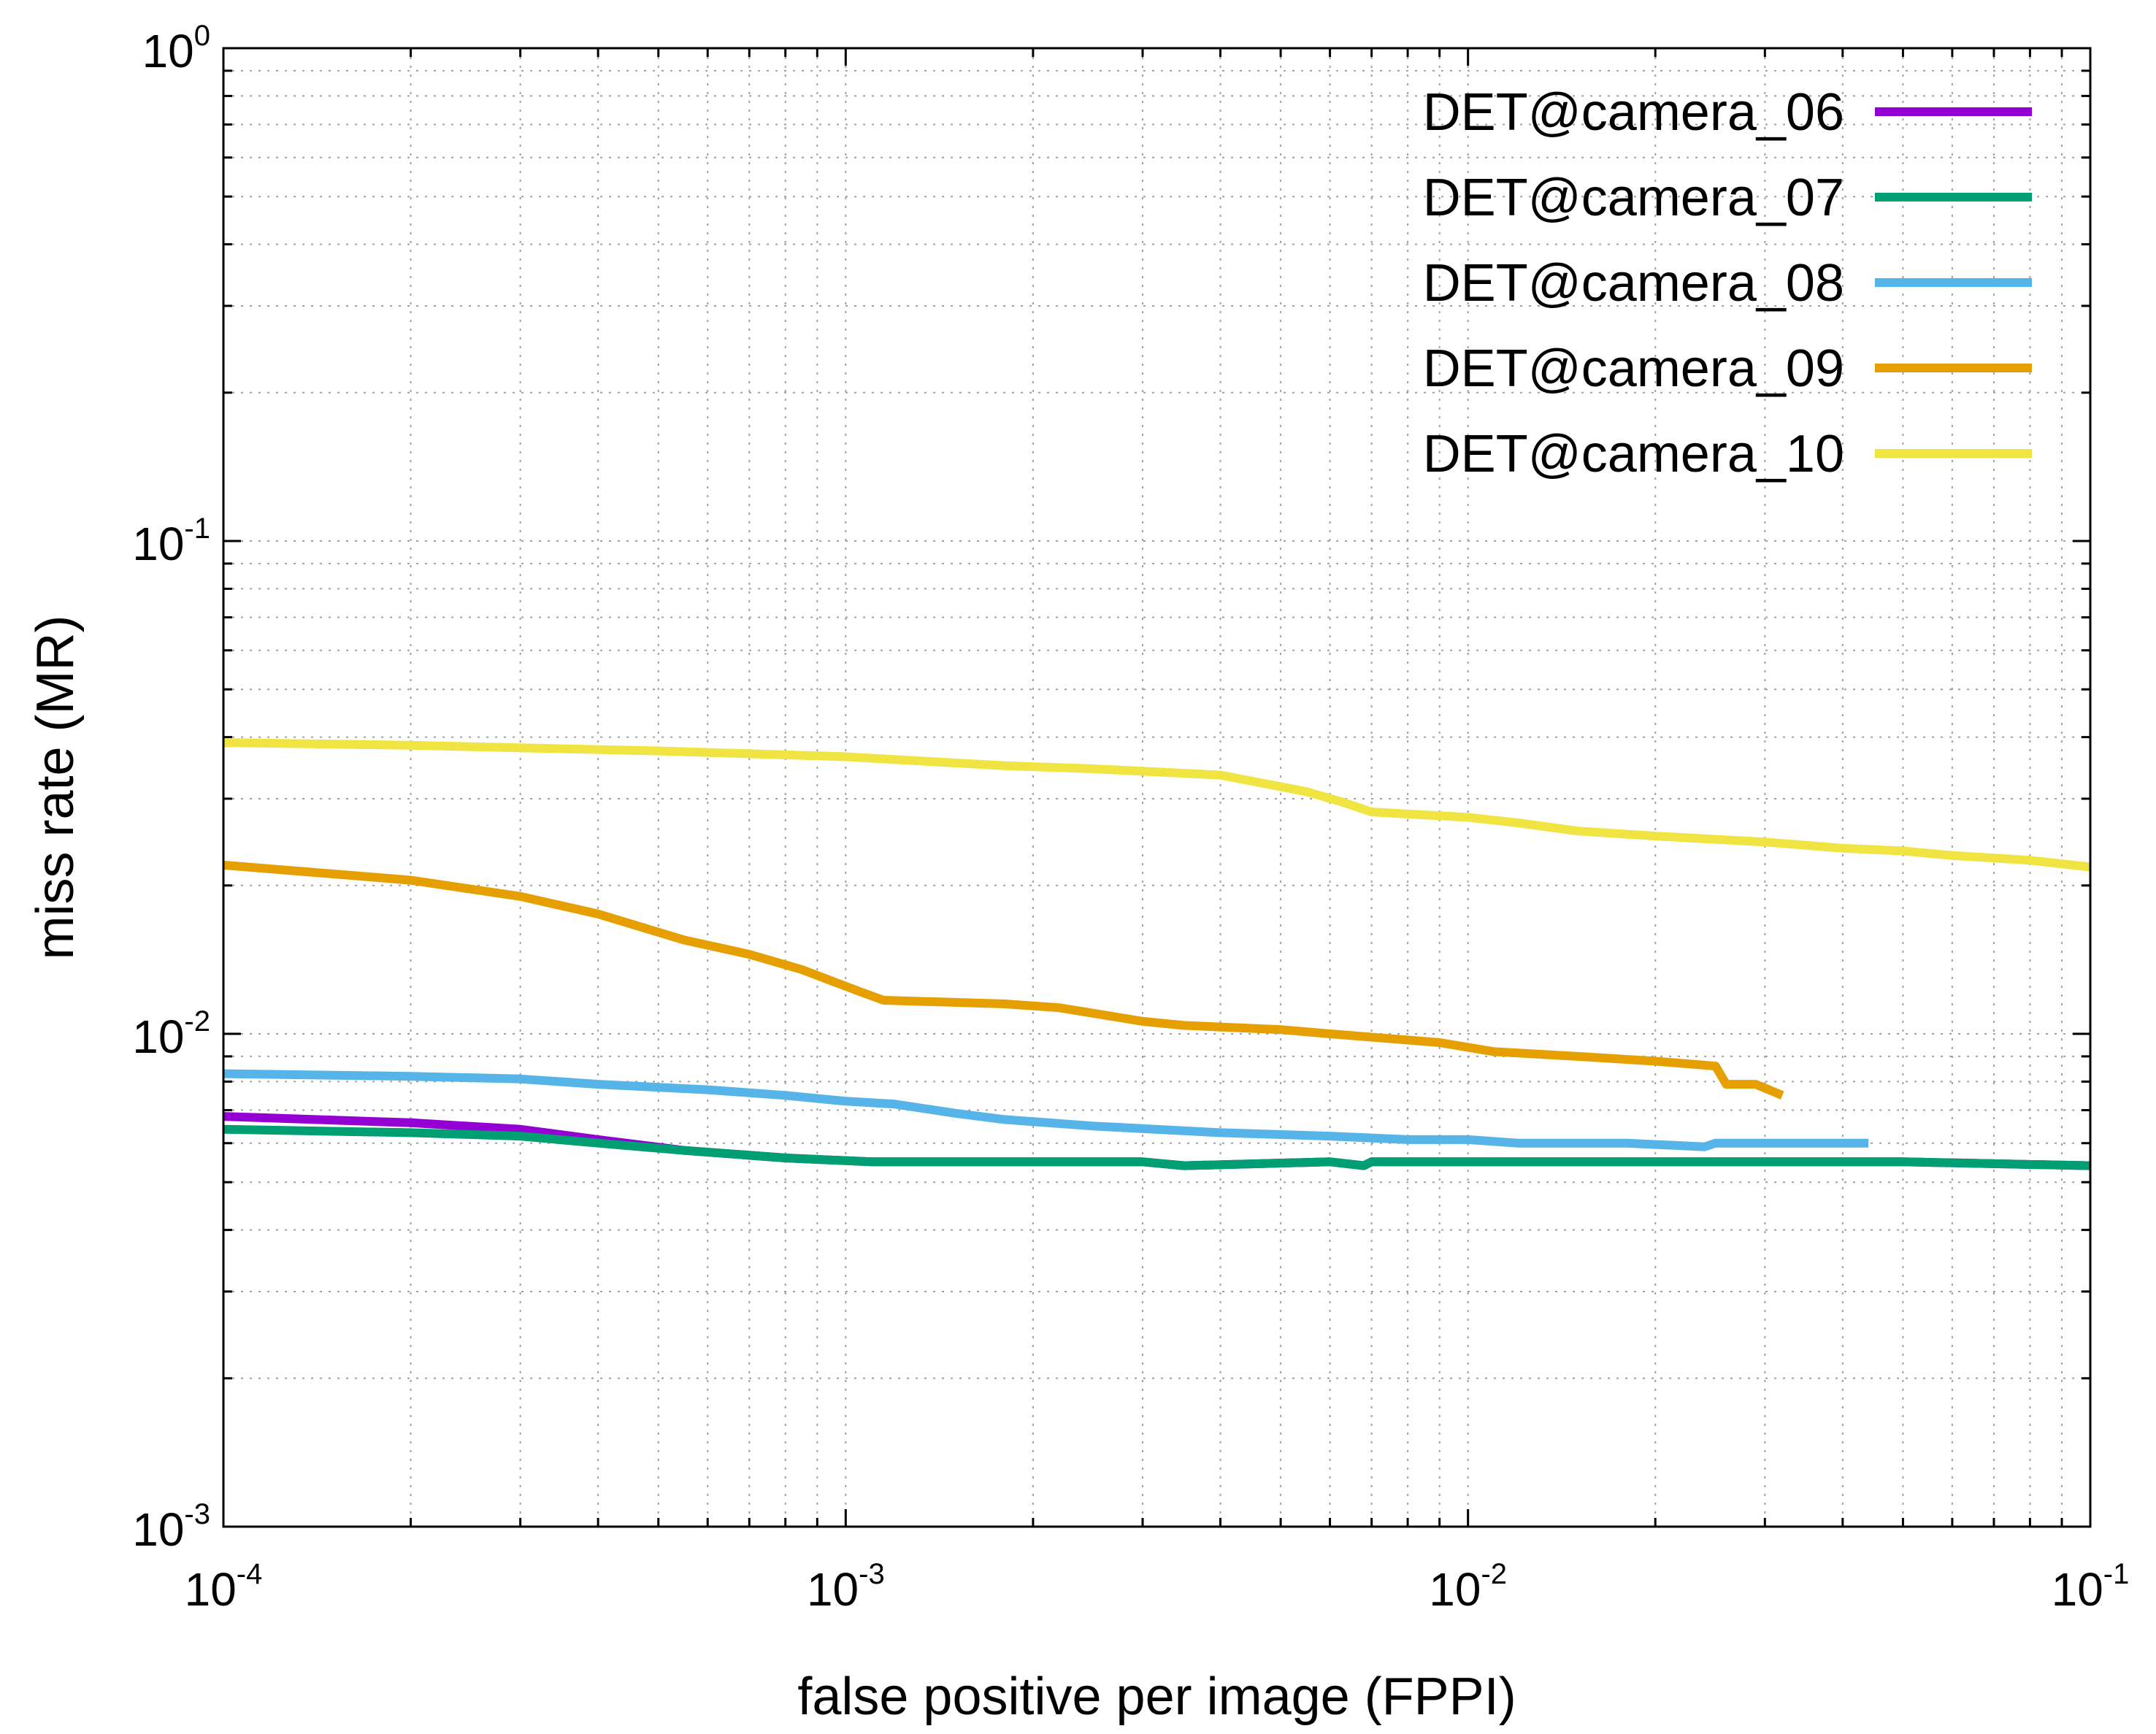 The height and width of the screenshot is (1734, 2156). Describe the element at coordinates (224, 1587) in the screenshot. I see `x-tick-label: 10⁻⁴` at that location.